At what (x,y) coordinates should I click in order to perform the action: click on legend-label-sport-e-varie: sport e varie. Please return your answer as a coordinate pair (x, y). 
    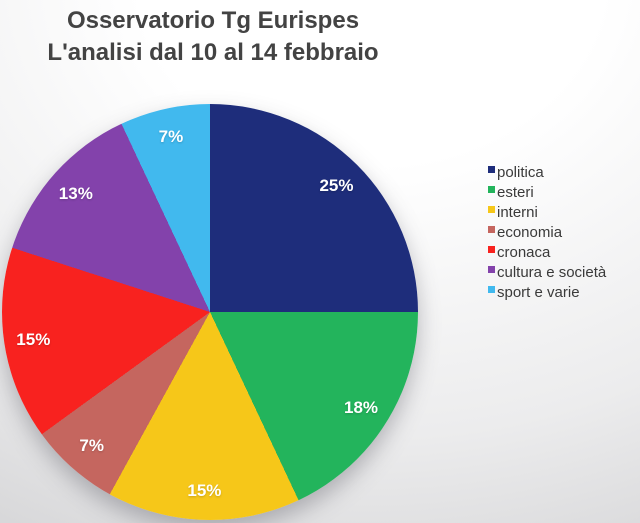
    Looking at the image, I should click on (538, 292).